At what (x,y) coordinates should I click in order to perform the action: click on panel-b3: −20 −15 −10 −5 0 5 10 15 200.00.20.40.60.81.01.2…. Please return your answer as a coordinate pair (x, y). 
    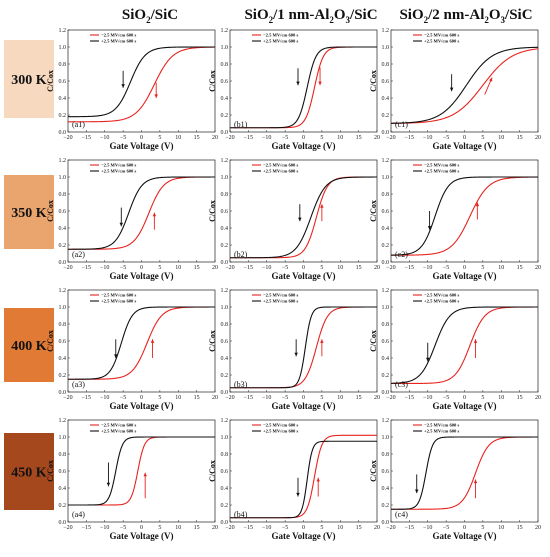
    Looking at the image, I should click on (294, 349).